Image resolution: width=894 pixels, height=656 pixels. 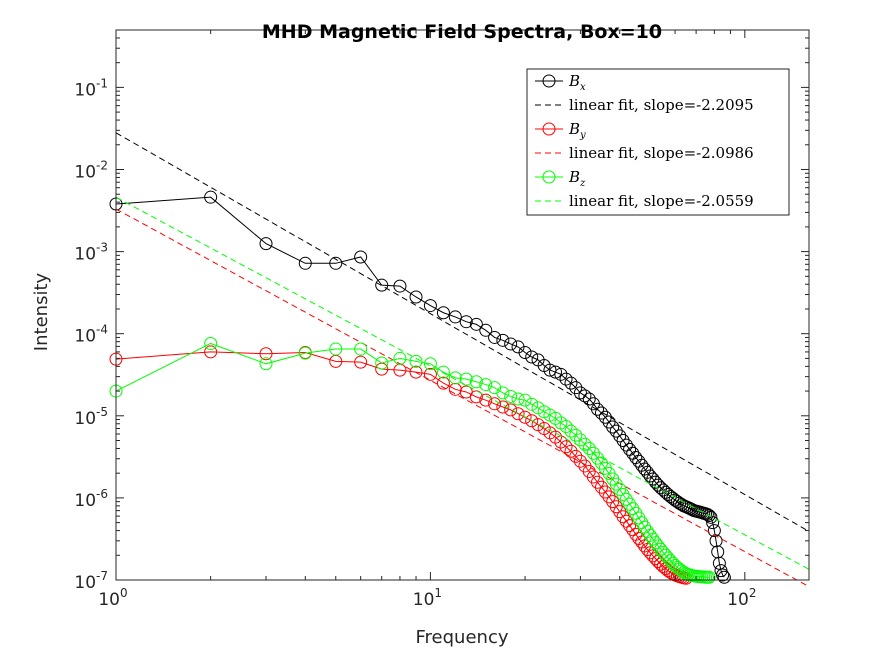 What do you see at coordinates (91, 335) in the screenshot?
I see `y-tick-label: 10⁻⁴` at bounding box center [91, 335].